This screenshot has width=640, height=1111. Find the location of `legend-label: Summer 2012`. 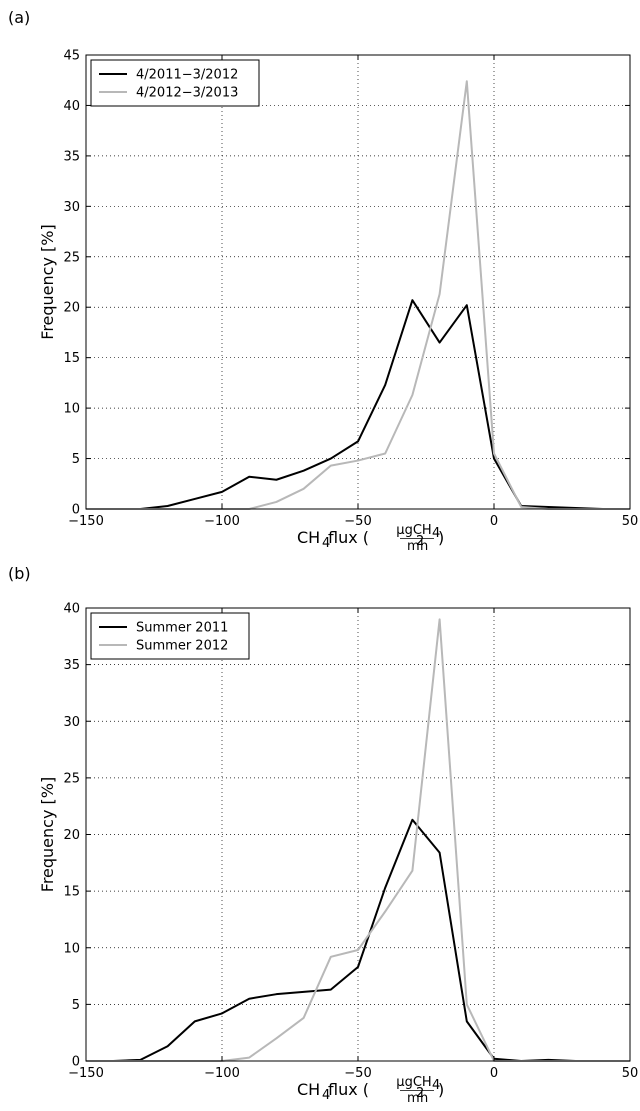

legend-label: Summer 2012 is located at coordinates (182, 646).